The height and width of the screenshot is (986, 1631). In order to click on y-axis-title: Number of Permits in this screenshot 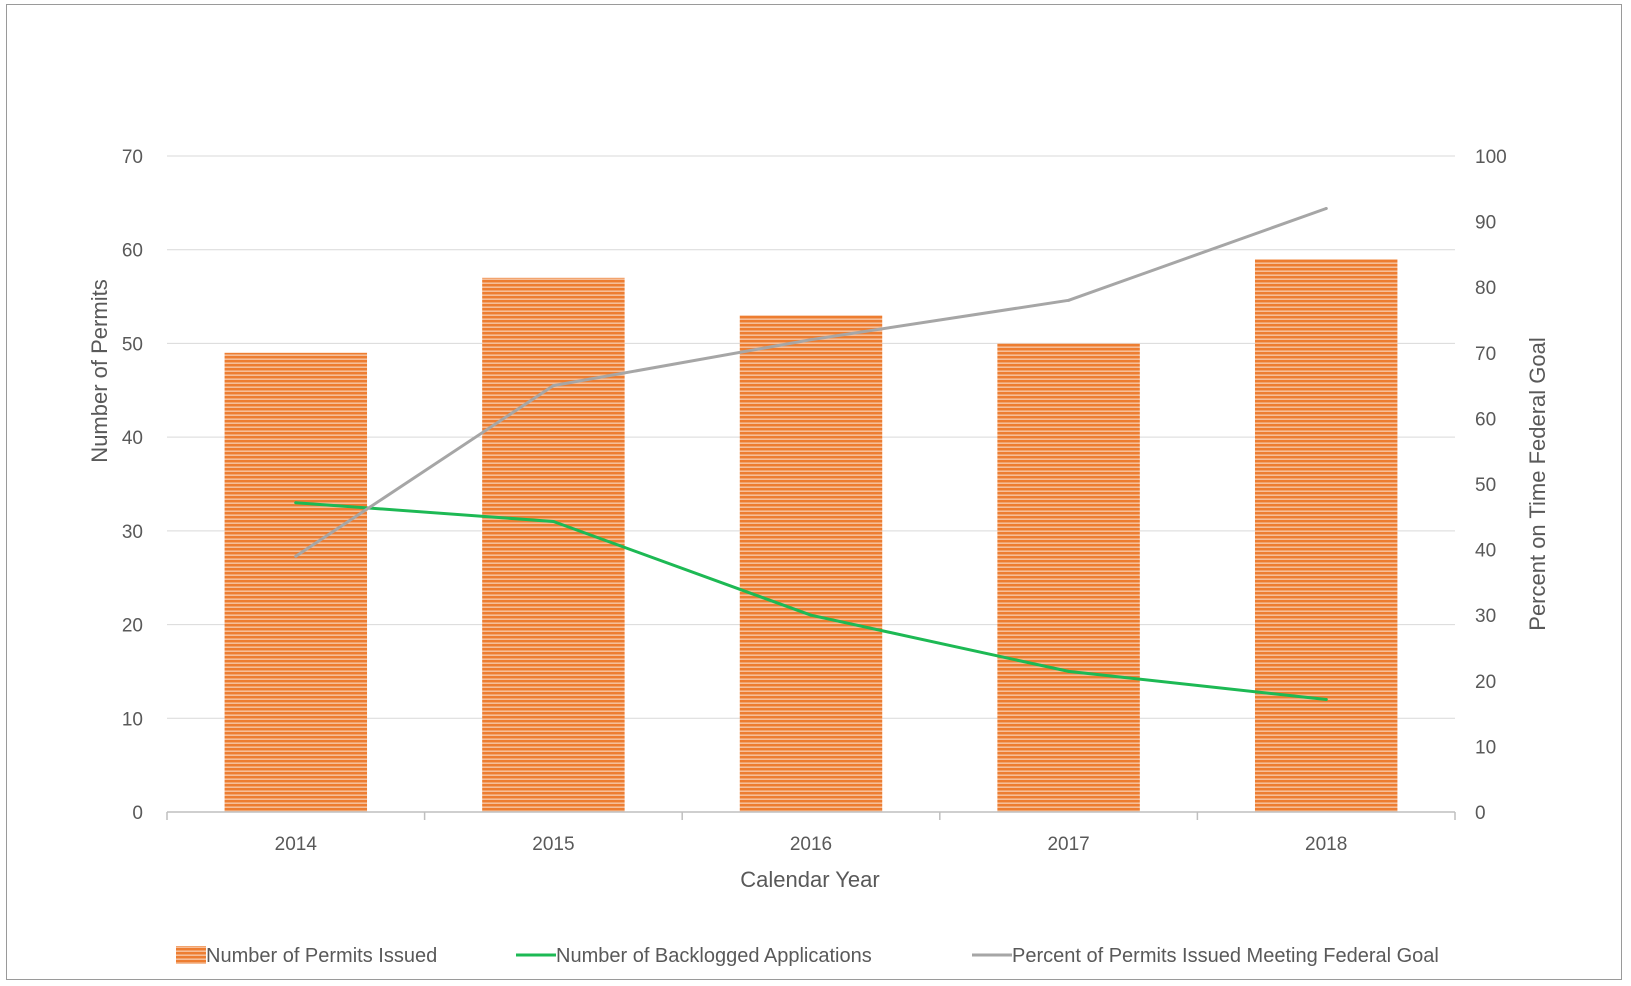, I will do `click(99, 370)`.